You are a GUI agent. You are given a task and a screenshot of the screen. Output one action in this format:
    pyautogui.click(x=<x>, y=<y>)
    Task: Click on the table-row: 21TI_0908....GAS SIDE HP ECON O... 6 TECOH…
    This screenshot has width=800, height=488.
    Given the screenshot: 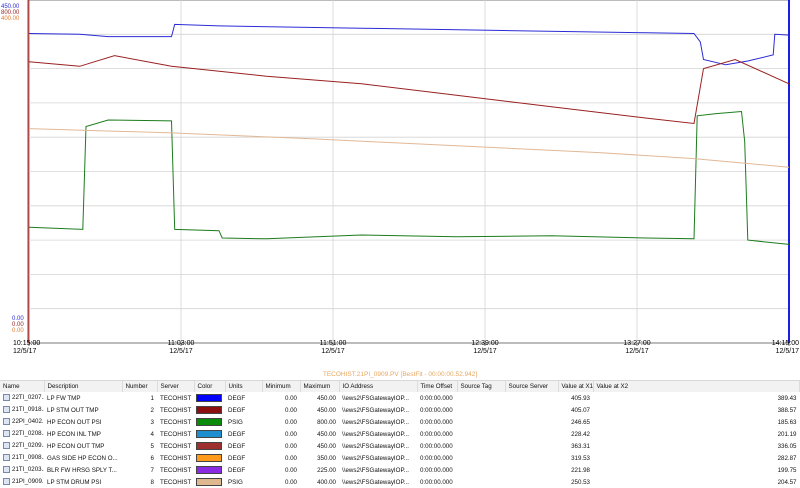 What is the action you would take?
    pyautogui.click(x=400, y=458)
    